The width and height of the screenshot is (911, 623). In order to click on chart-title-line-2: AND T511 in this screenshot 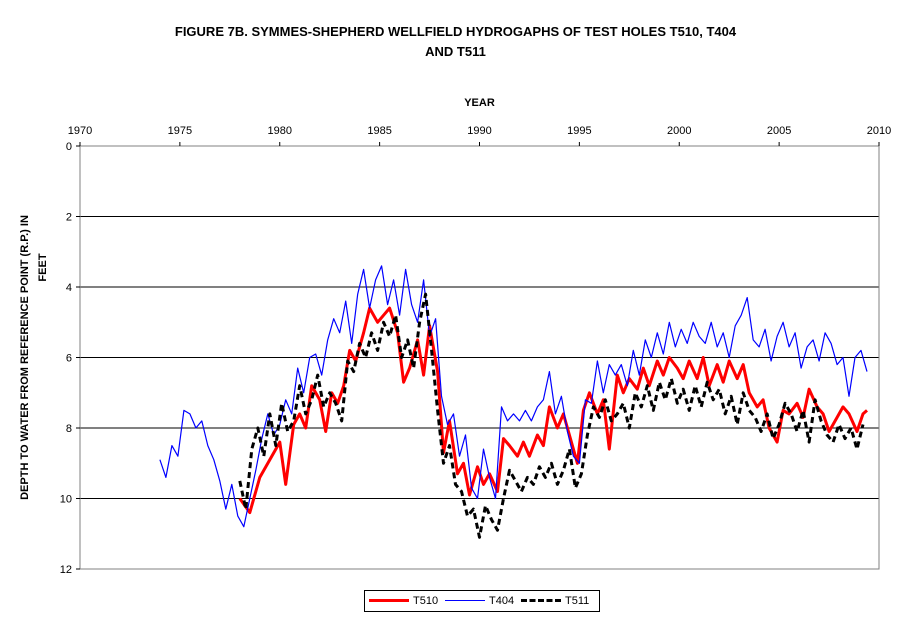, I will do `click(455, 51)`.